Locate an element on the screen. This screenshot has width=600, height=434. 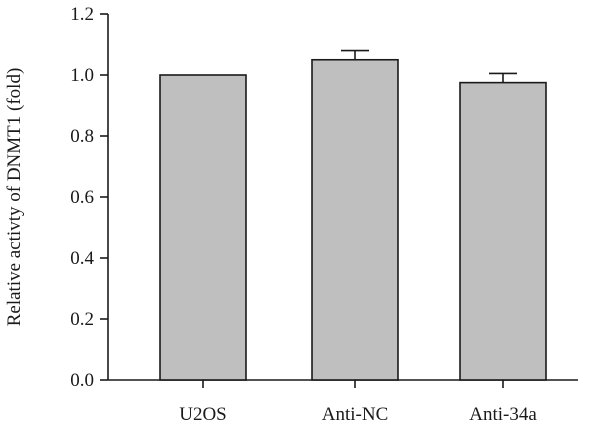
y-axis-title: Relative activty of DNMT1 (fold) is located at coordinates (14, 197).